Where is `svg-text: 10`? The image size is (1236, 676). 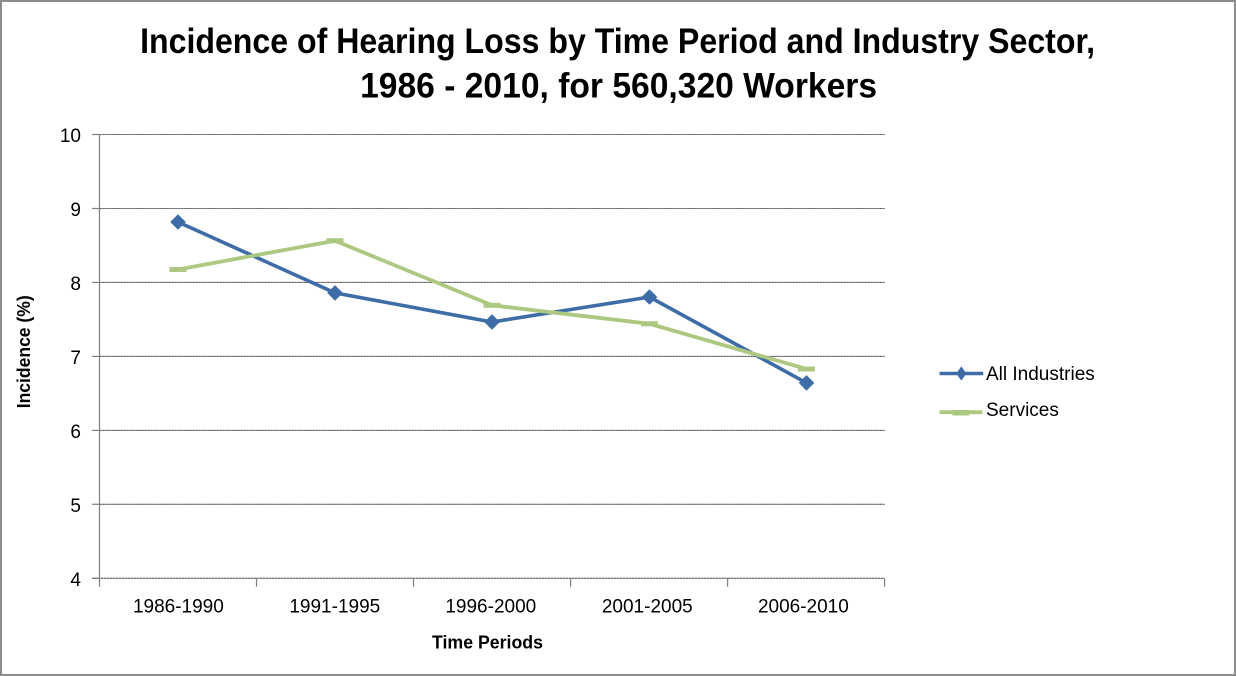
svg-text: 10 is located at coordinates (70, 136).